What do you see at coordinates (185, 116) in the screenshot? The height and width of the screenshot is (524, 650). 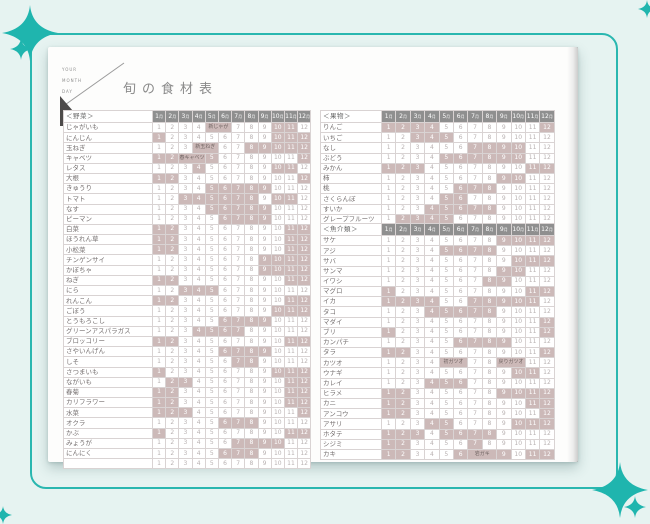 I see `month-header: 3月` at bounding box center [185, 116].